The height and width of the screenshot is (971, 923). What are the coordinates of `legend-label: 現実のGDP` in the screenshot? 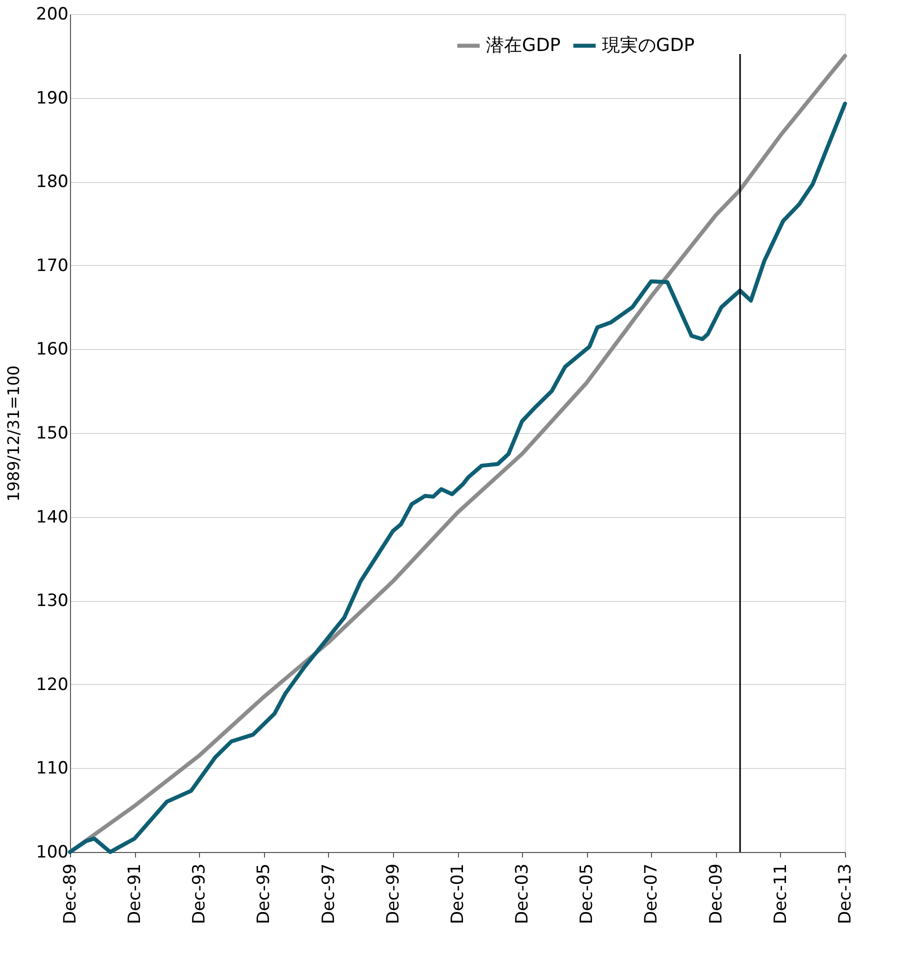 It's located at (648, 45).